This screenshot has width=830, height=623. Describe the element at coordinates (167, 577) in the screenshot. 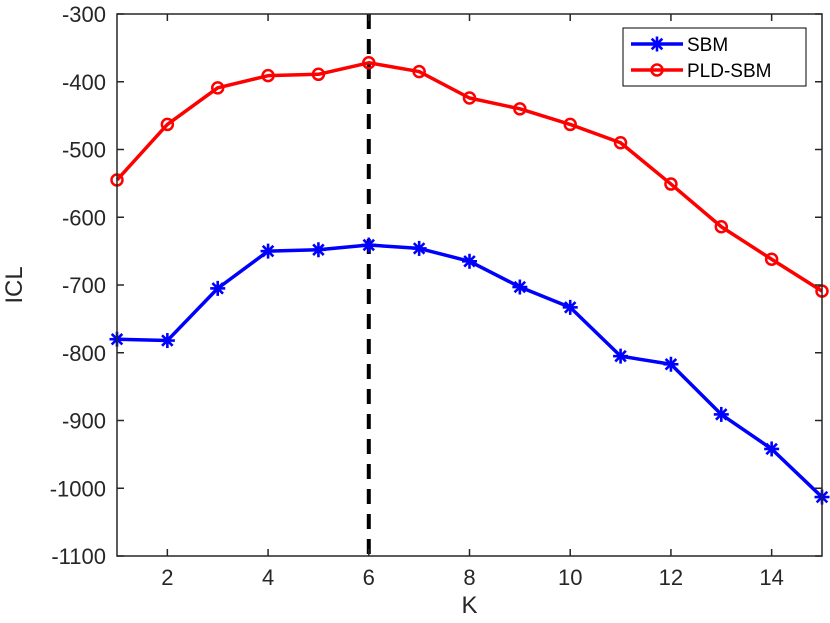

I see `x-tick-label: 2` at that location.